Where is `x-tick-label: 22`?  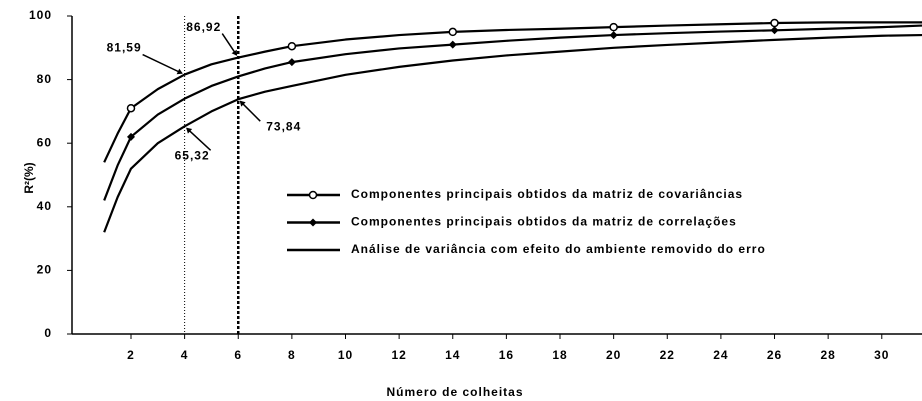 x-tick-label: 22 is located at coordinates (667, 355).